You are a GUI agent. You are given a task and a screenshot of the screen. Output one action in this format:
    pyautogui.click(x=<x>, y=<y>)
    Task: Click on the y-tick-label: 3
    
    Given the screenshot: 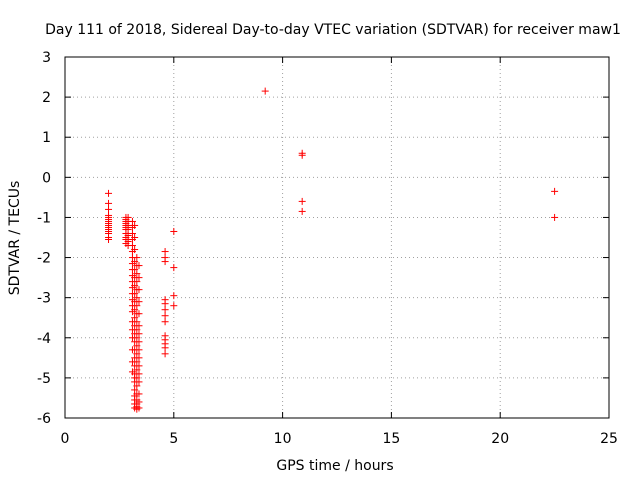 What is the action you would take?
    pyautogui.click(x=46, y=58)
    